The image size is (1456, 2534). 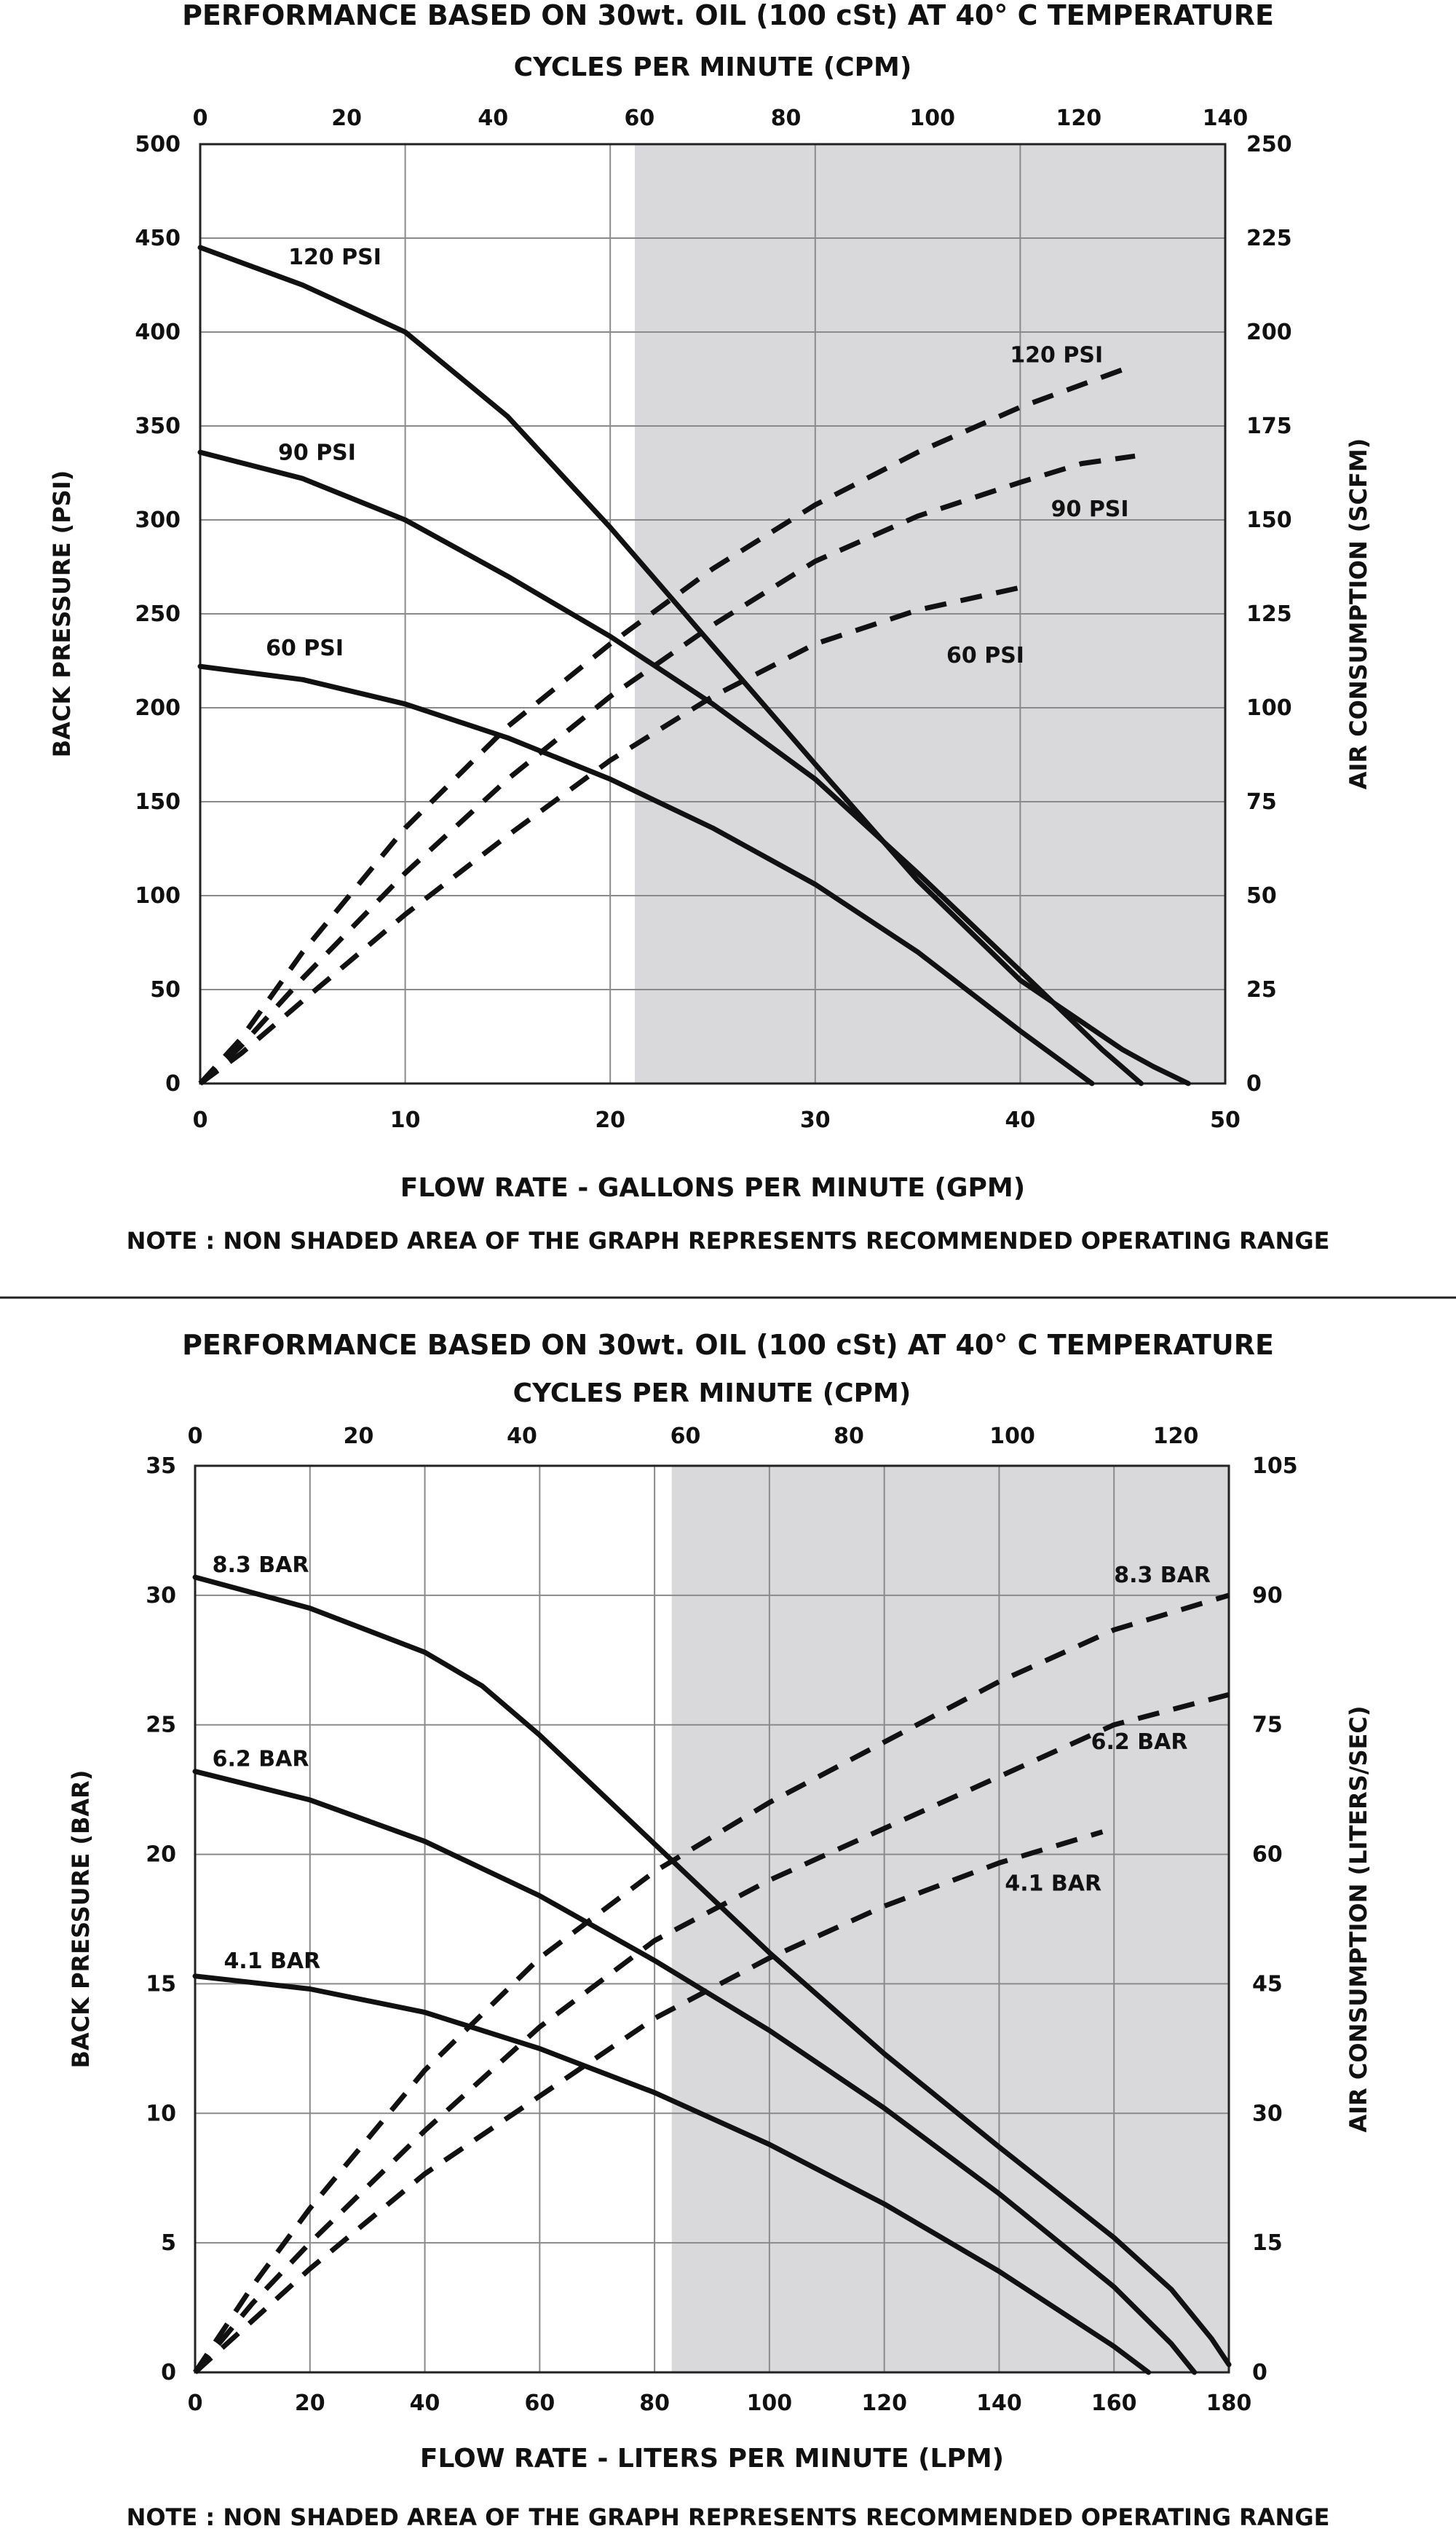 What do you see at coordinates (1269, 332) in the screenshot?
I see `y2-tick-label: 200` at bounding box center [1269, 332].